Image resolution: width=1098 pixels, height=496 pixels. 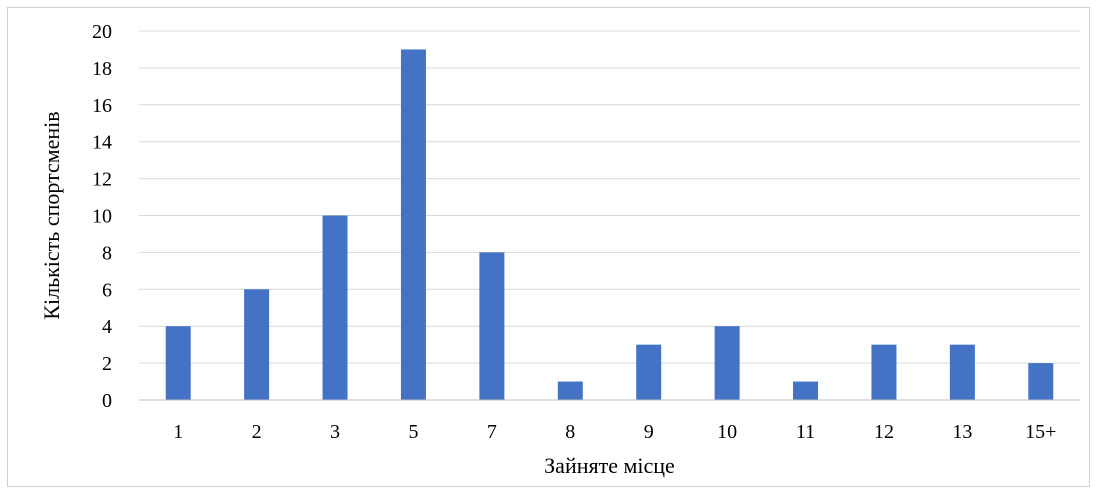 What do you see at coordinates (727, 432) in the screenshot?
I see `x-tick-label: 10` at bounding box center [727, 432].